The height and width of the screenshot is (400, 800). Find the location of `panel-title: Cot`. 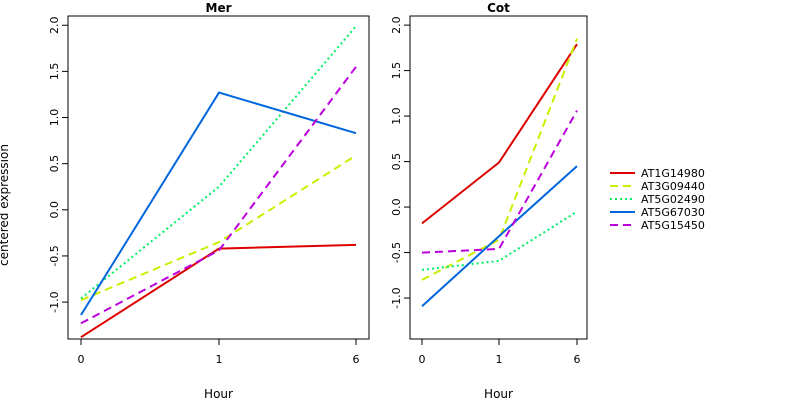

panel-title: Cot is located at coordinates (498, 8).